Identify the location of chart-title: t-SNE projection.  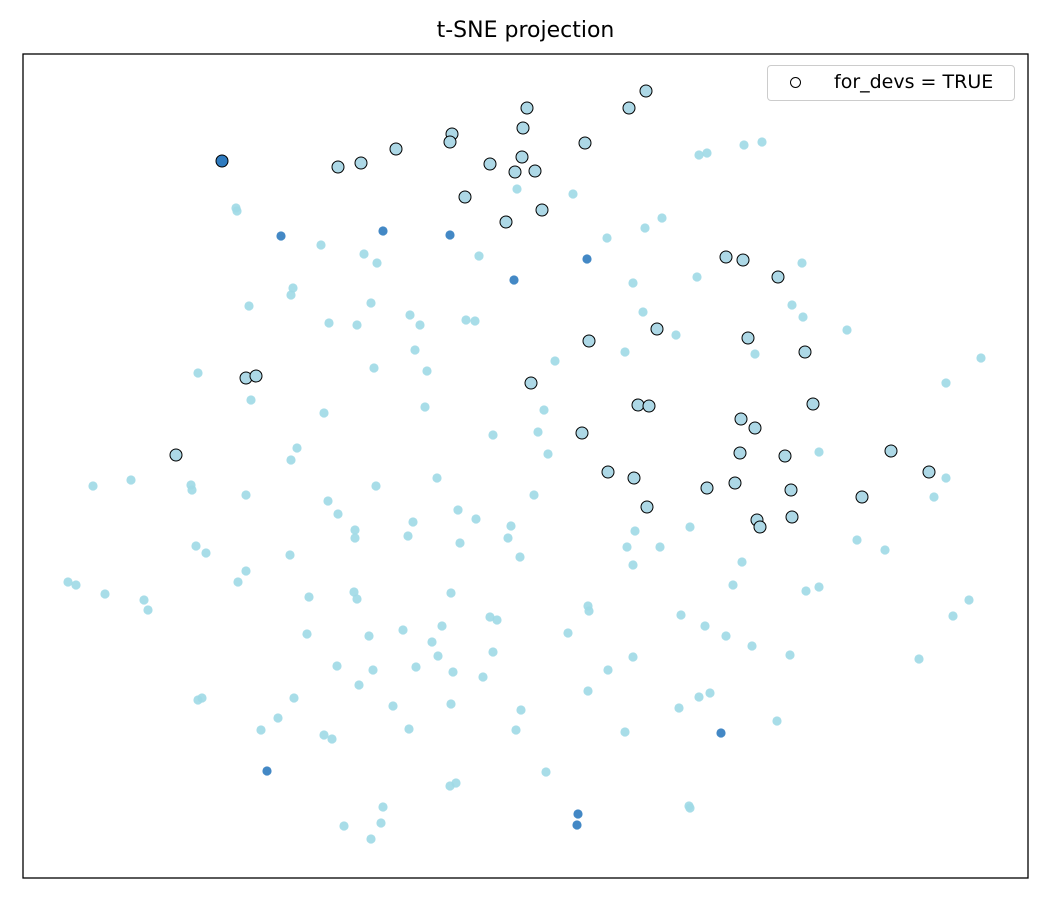
(525, 30).